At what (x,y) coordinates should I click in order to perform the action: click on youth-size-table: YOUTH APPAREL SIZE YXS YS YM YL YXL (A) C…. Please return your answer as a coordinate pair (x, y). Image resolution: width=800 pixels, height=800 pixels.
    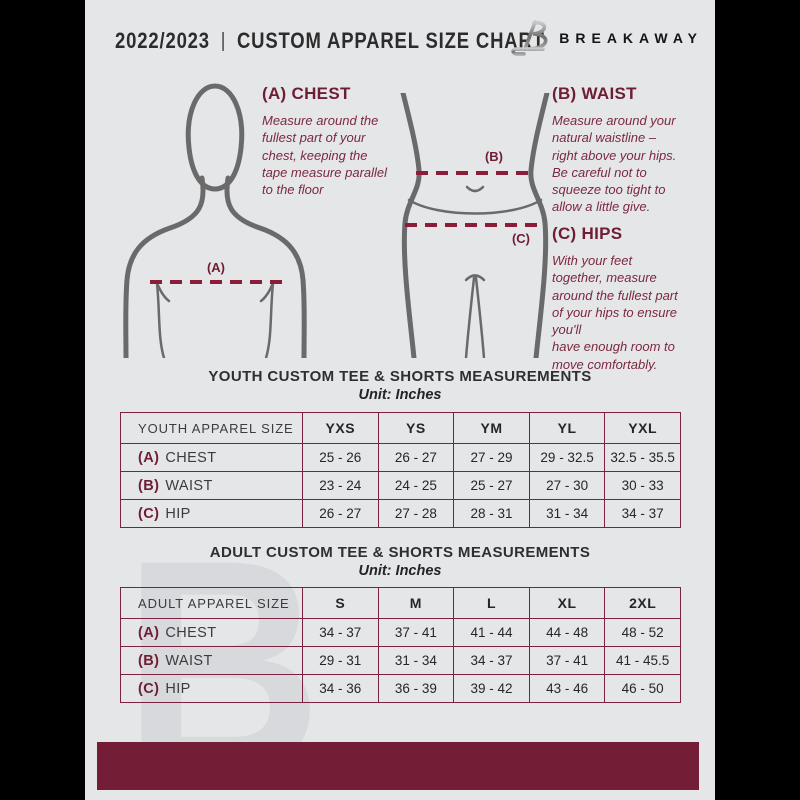
    Looking at the image, I should click on (400, 470).